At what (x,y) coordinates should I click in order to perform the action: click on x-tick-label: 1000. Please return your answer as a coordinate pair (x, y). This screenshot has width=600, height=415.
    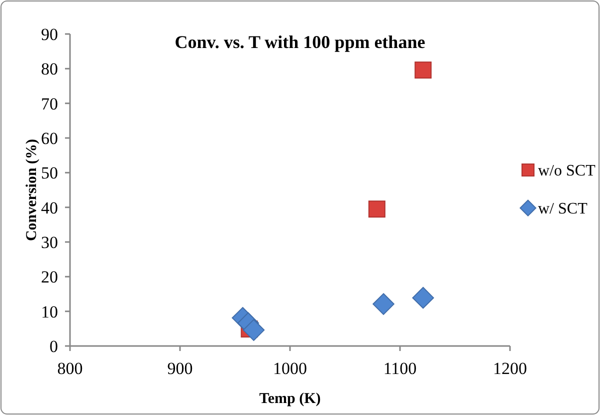
    Looking at the image, I should click on (290, 368).